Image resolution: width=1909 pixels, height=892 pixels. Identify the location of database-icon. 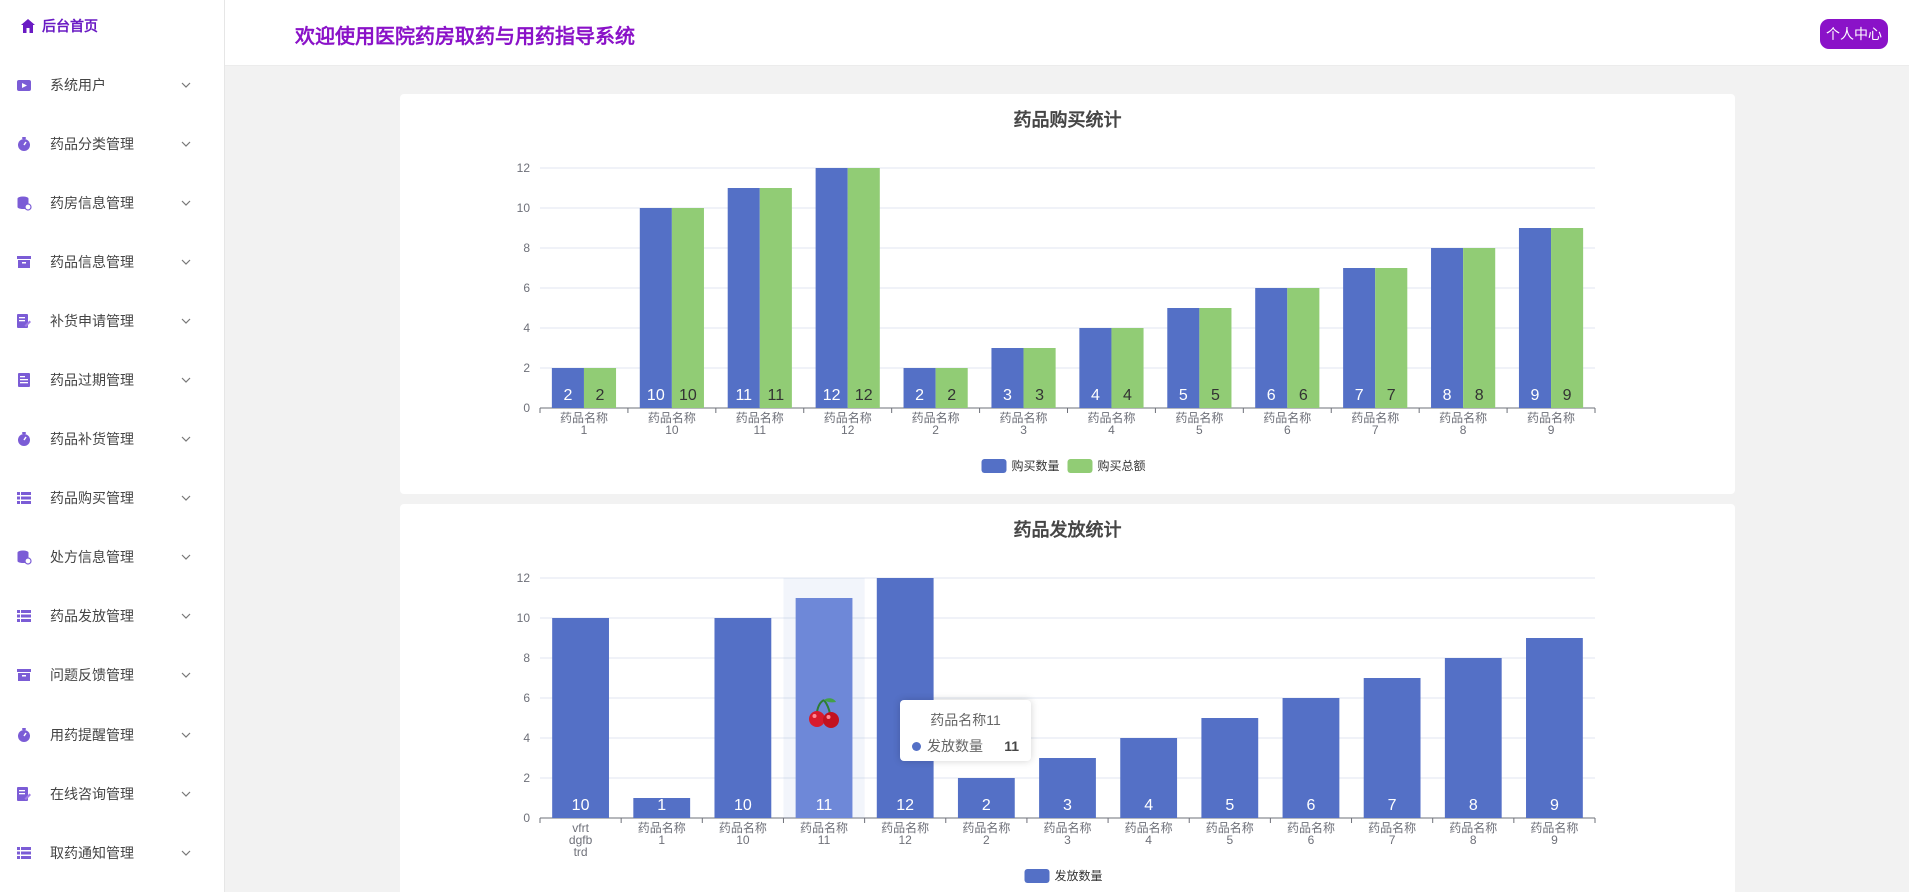
(24, 557).